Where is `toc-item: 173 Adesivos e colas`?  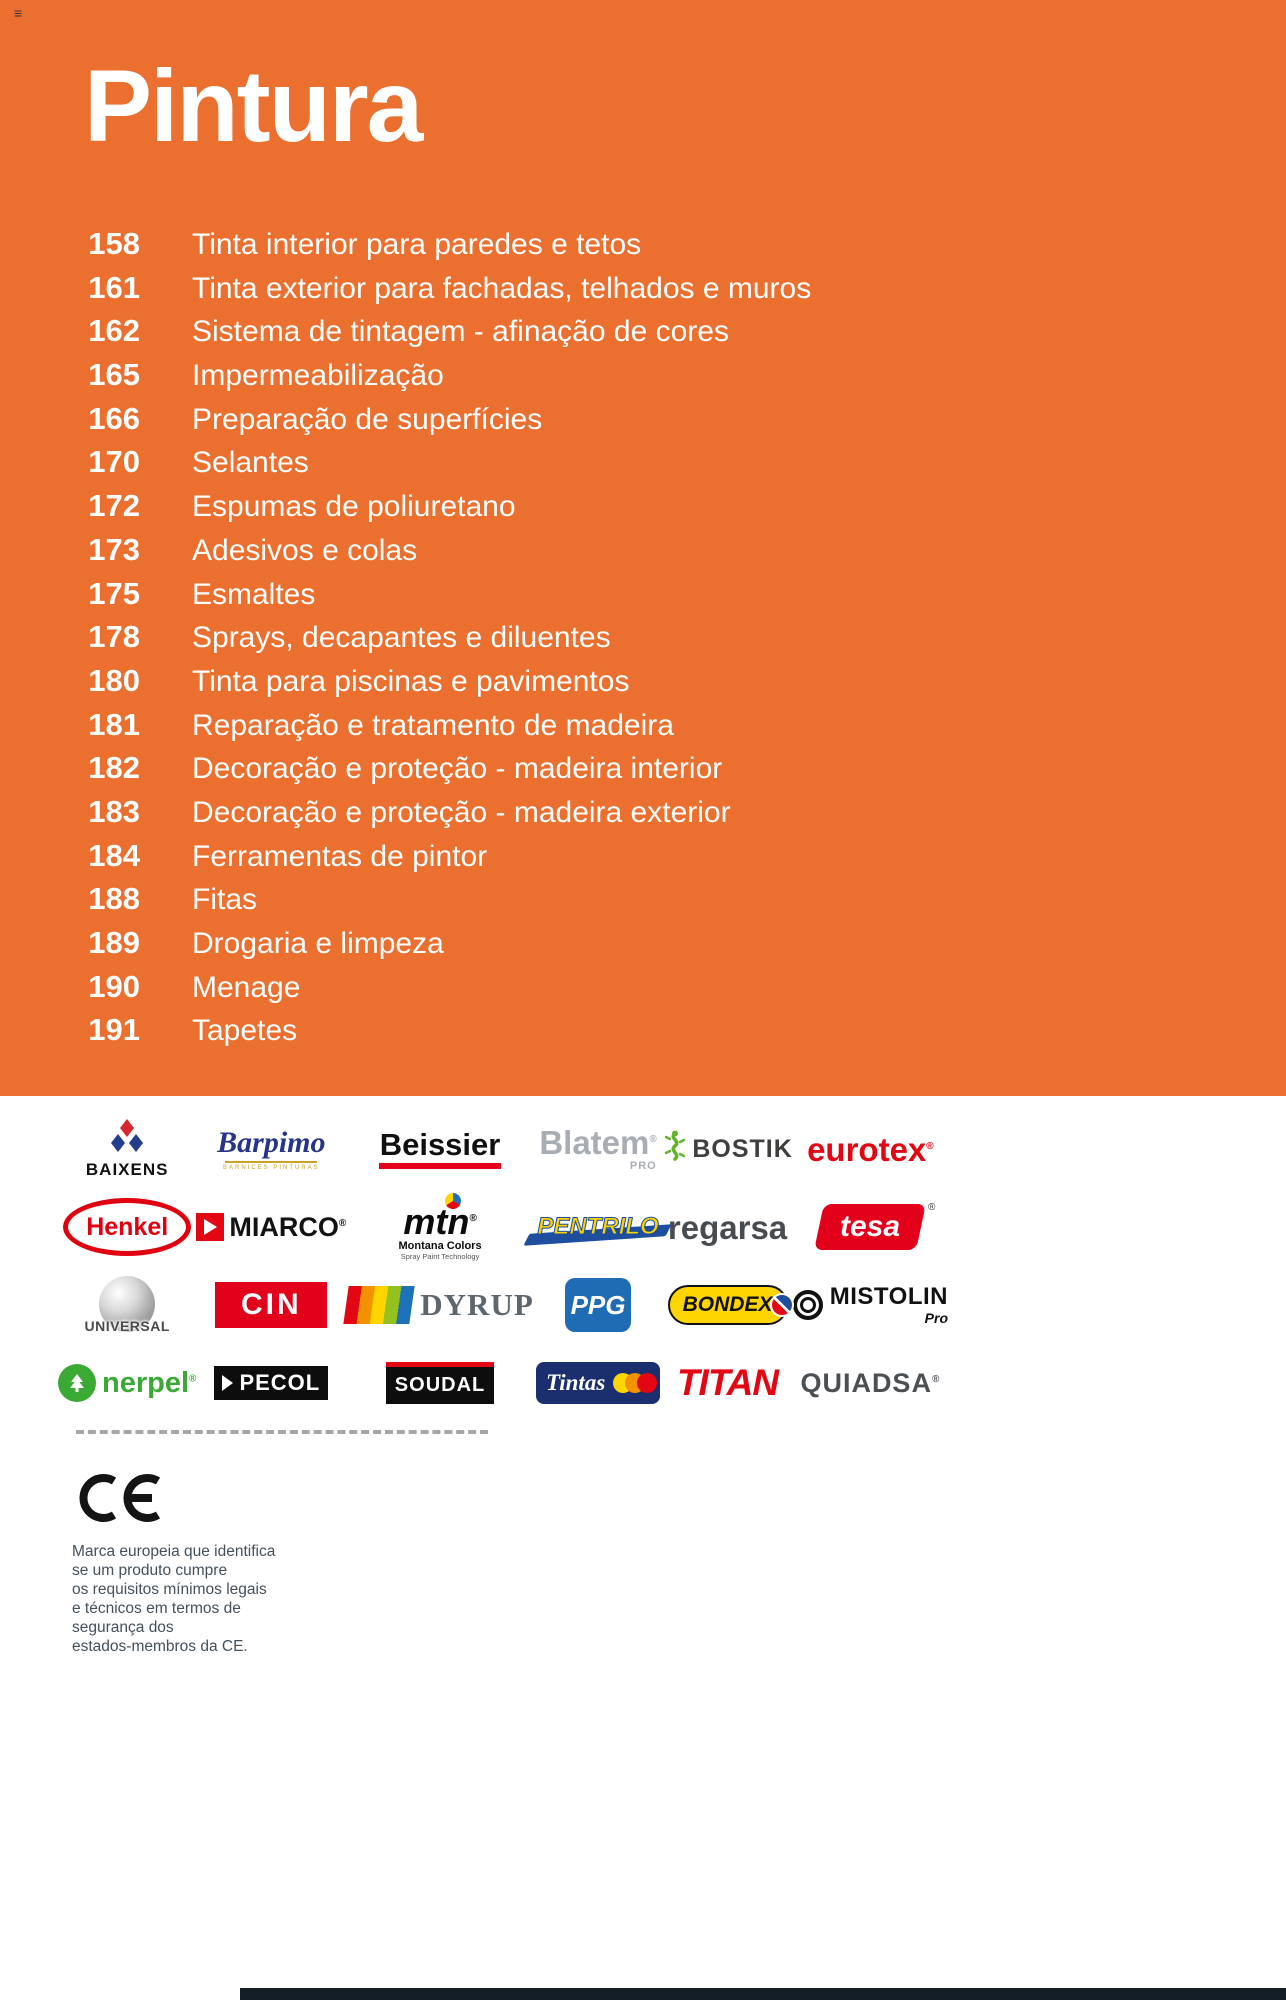 toc-item: 173 Adesivos e colas is located at coordinates (550, 554).